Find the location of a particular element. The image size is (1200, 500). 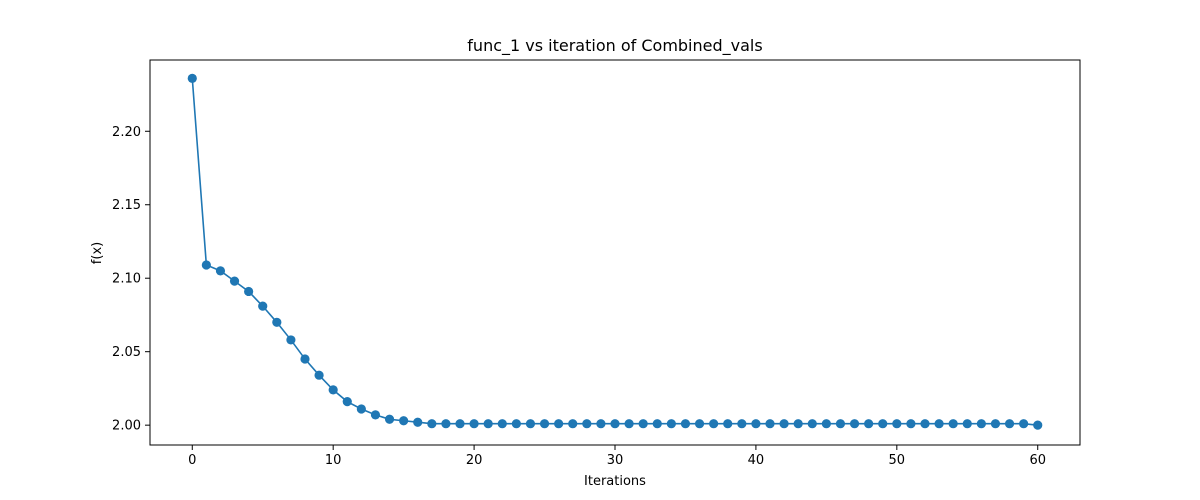

x-axis: 0 10 20 30 40 50 60 is located at coordinates (617, 456).